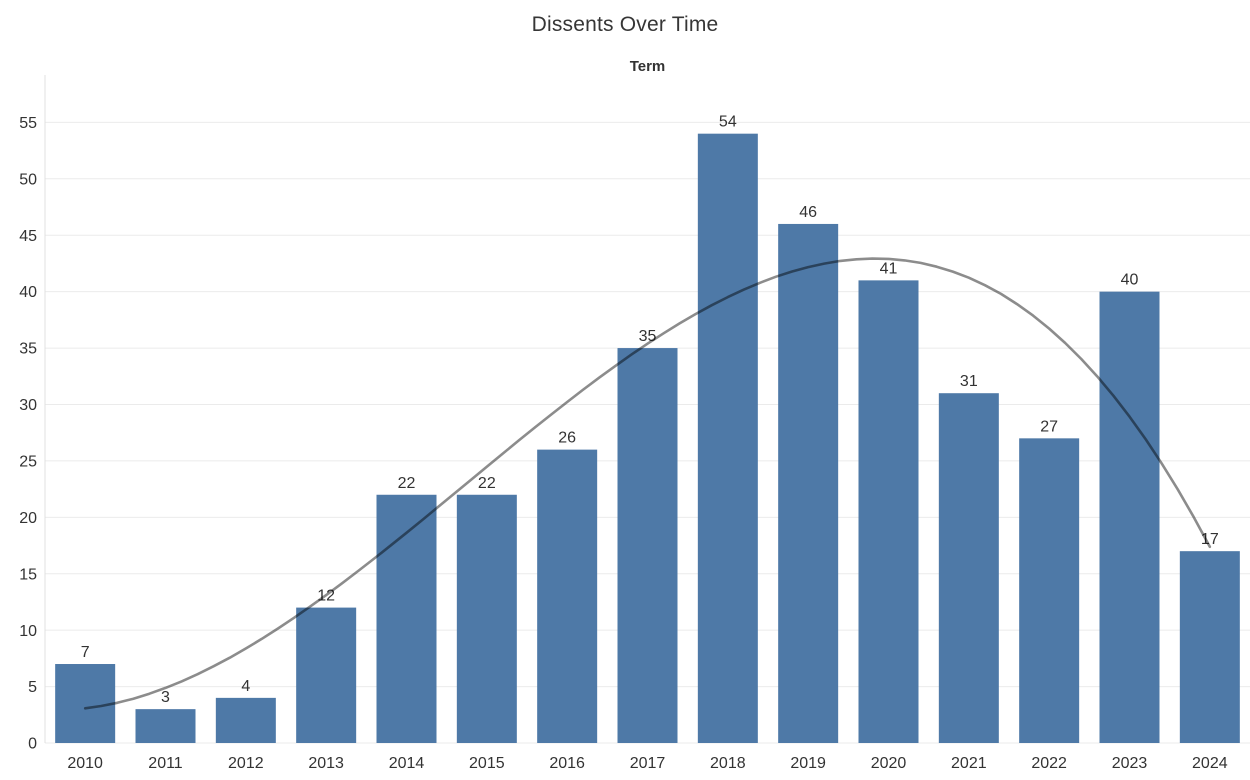  Describe the element at coordinates (808, 212) in the screenshot. I see `bar-value-label: 46` at that location.